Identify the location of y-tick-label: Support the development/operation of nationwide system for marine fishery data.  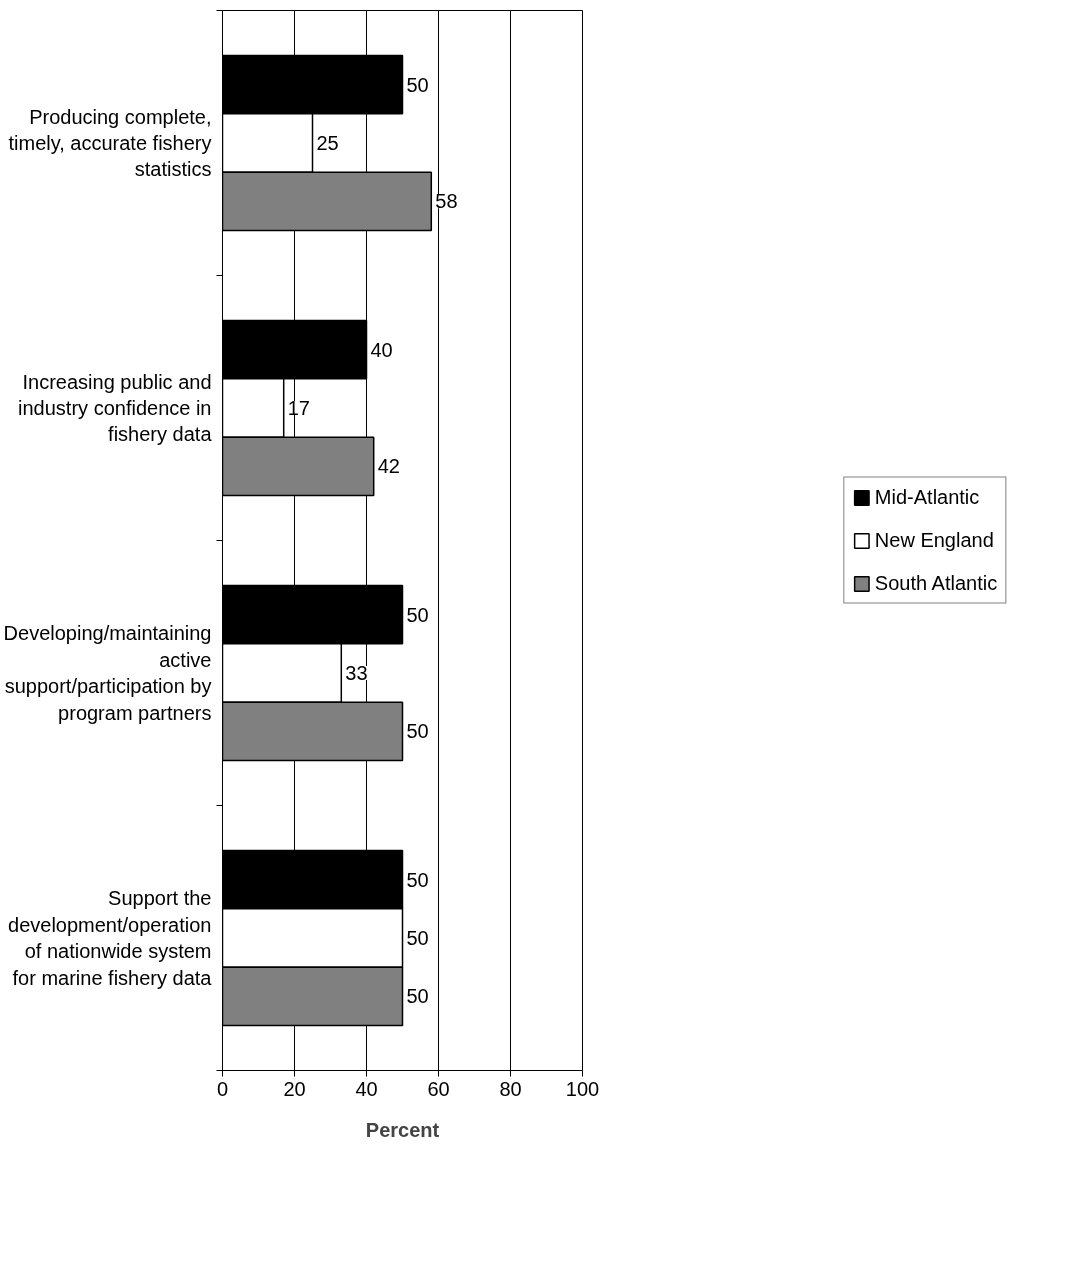
(110, 938).